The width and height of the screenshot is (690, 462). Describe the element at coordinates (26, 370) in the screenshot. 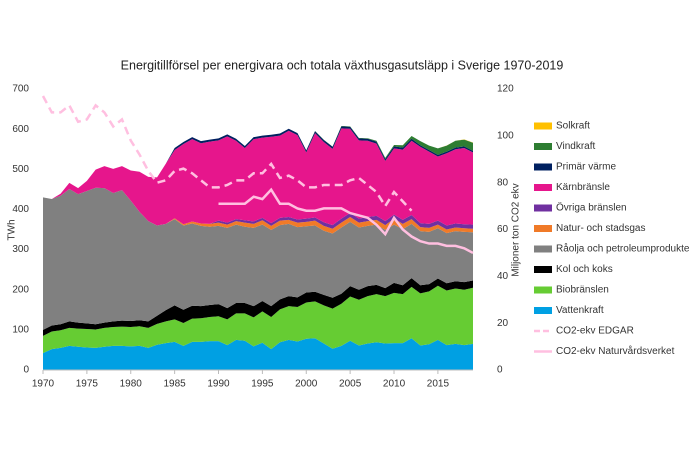

I see `y-tick-label: 0` at that location.